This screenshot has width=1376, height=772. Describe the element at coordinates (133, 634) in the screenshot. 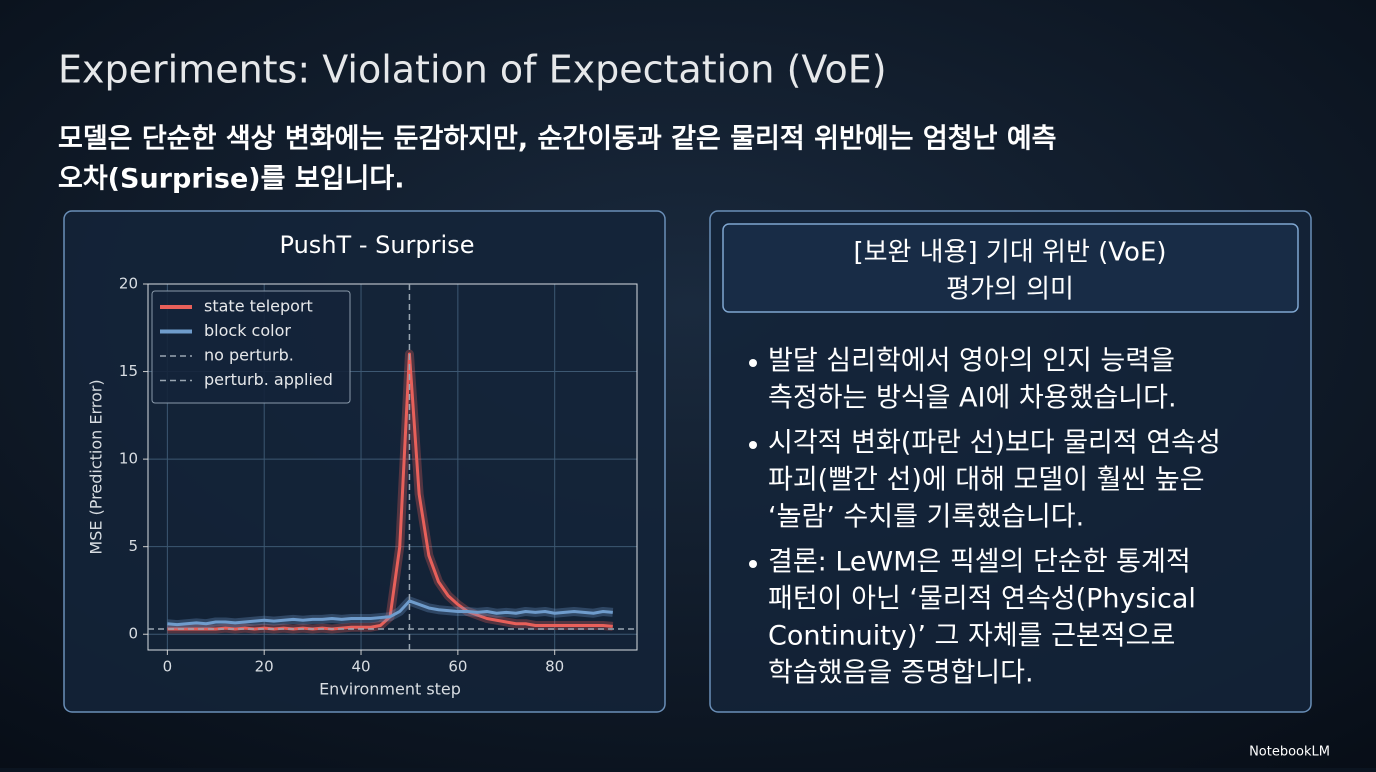

I see `y-tick-label: 0` at that location.